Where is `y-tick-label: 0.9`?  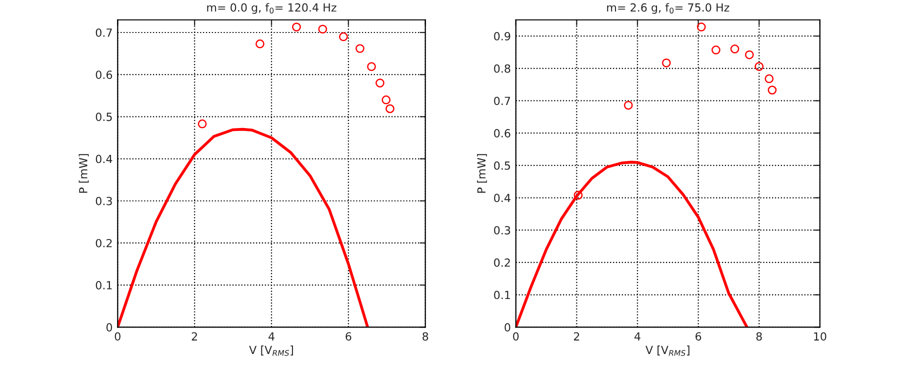
y-tick-label: 0.9 is located at coordinates (502, 36).